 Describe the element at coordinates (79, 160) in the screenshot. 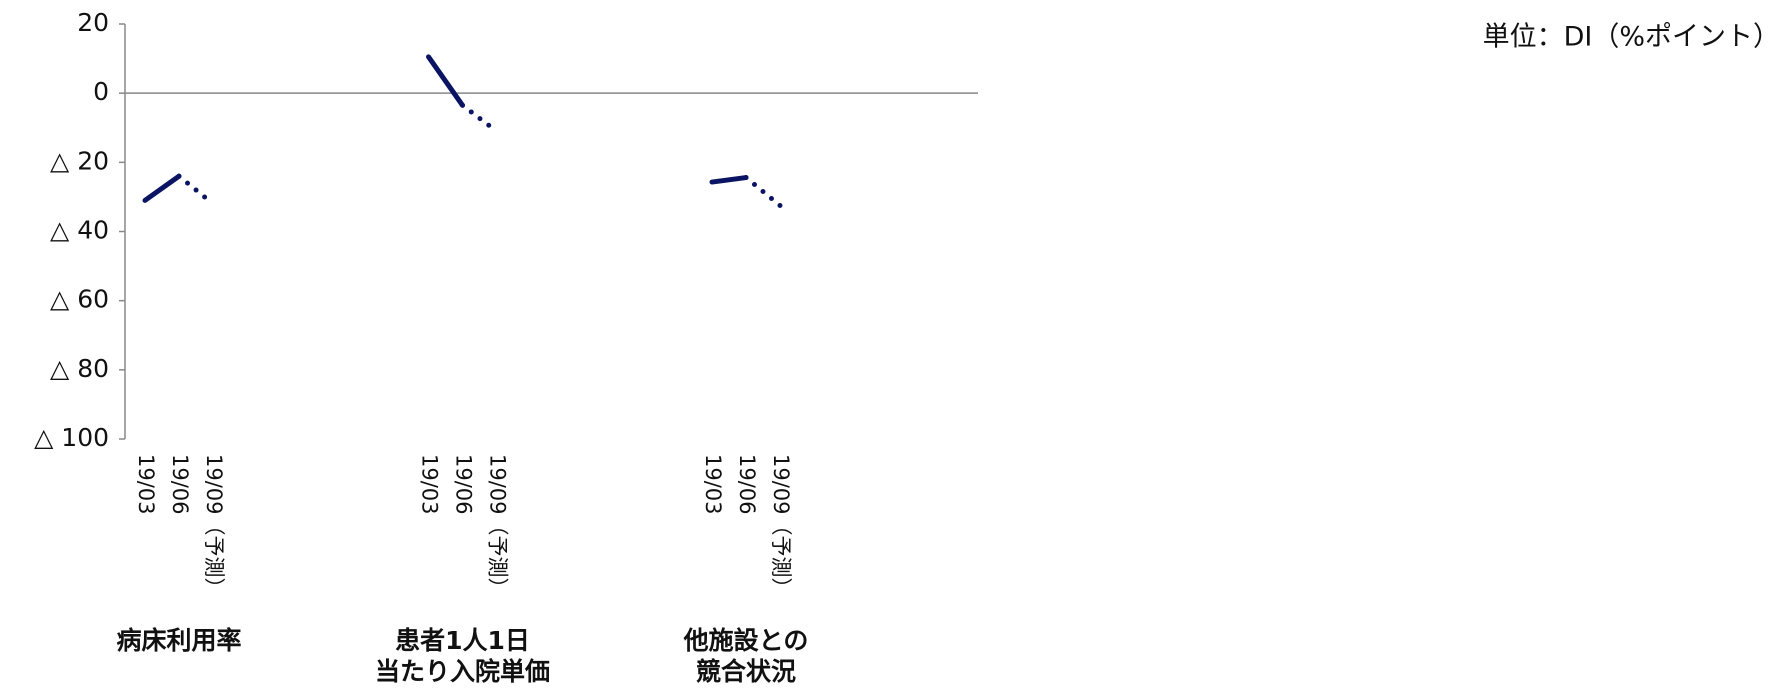

I see `y-tick-label: △ 20` at that location.